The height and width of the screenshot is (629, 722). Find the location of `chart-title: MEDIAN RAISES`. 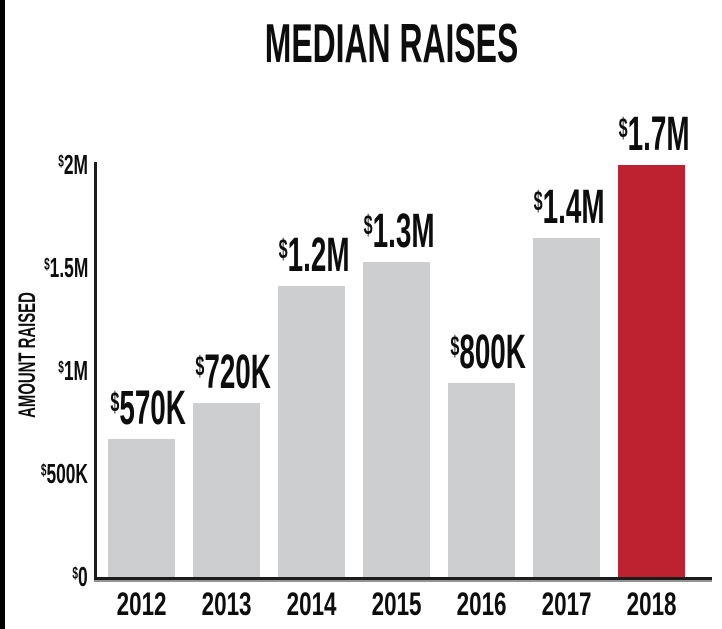

chart-title: MEDIAN RAISES is located at coordinates (391, 43).